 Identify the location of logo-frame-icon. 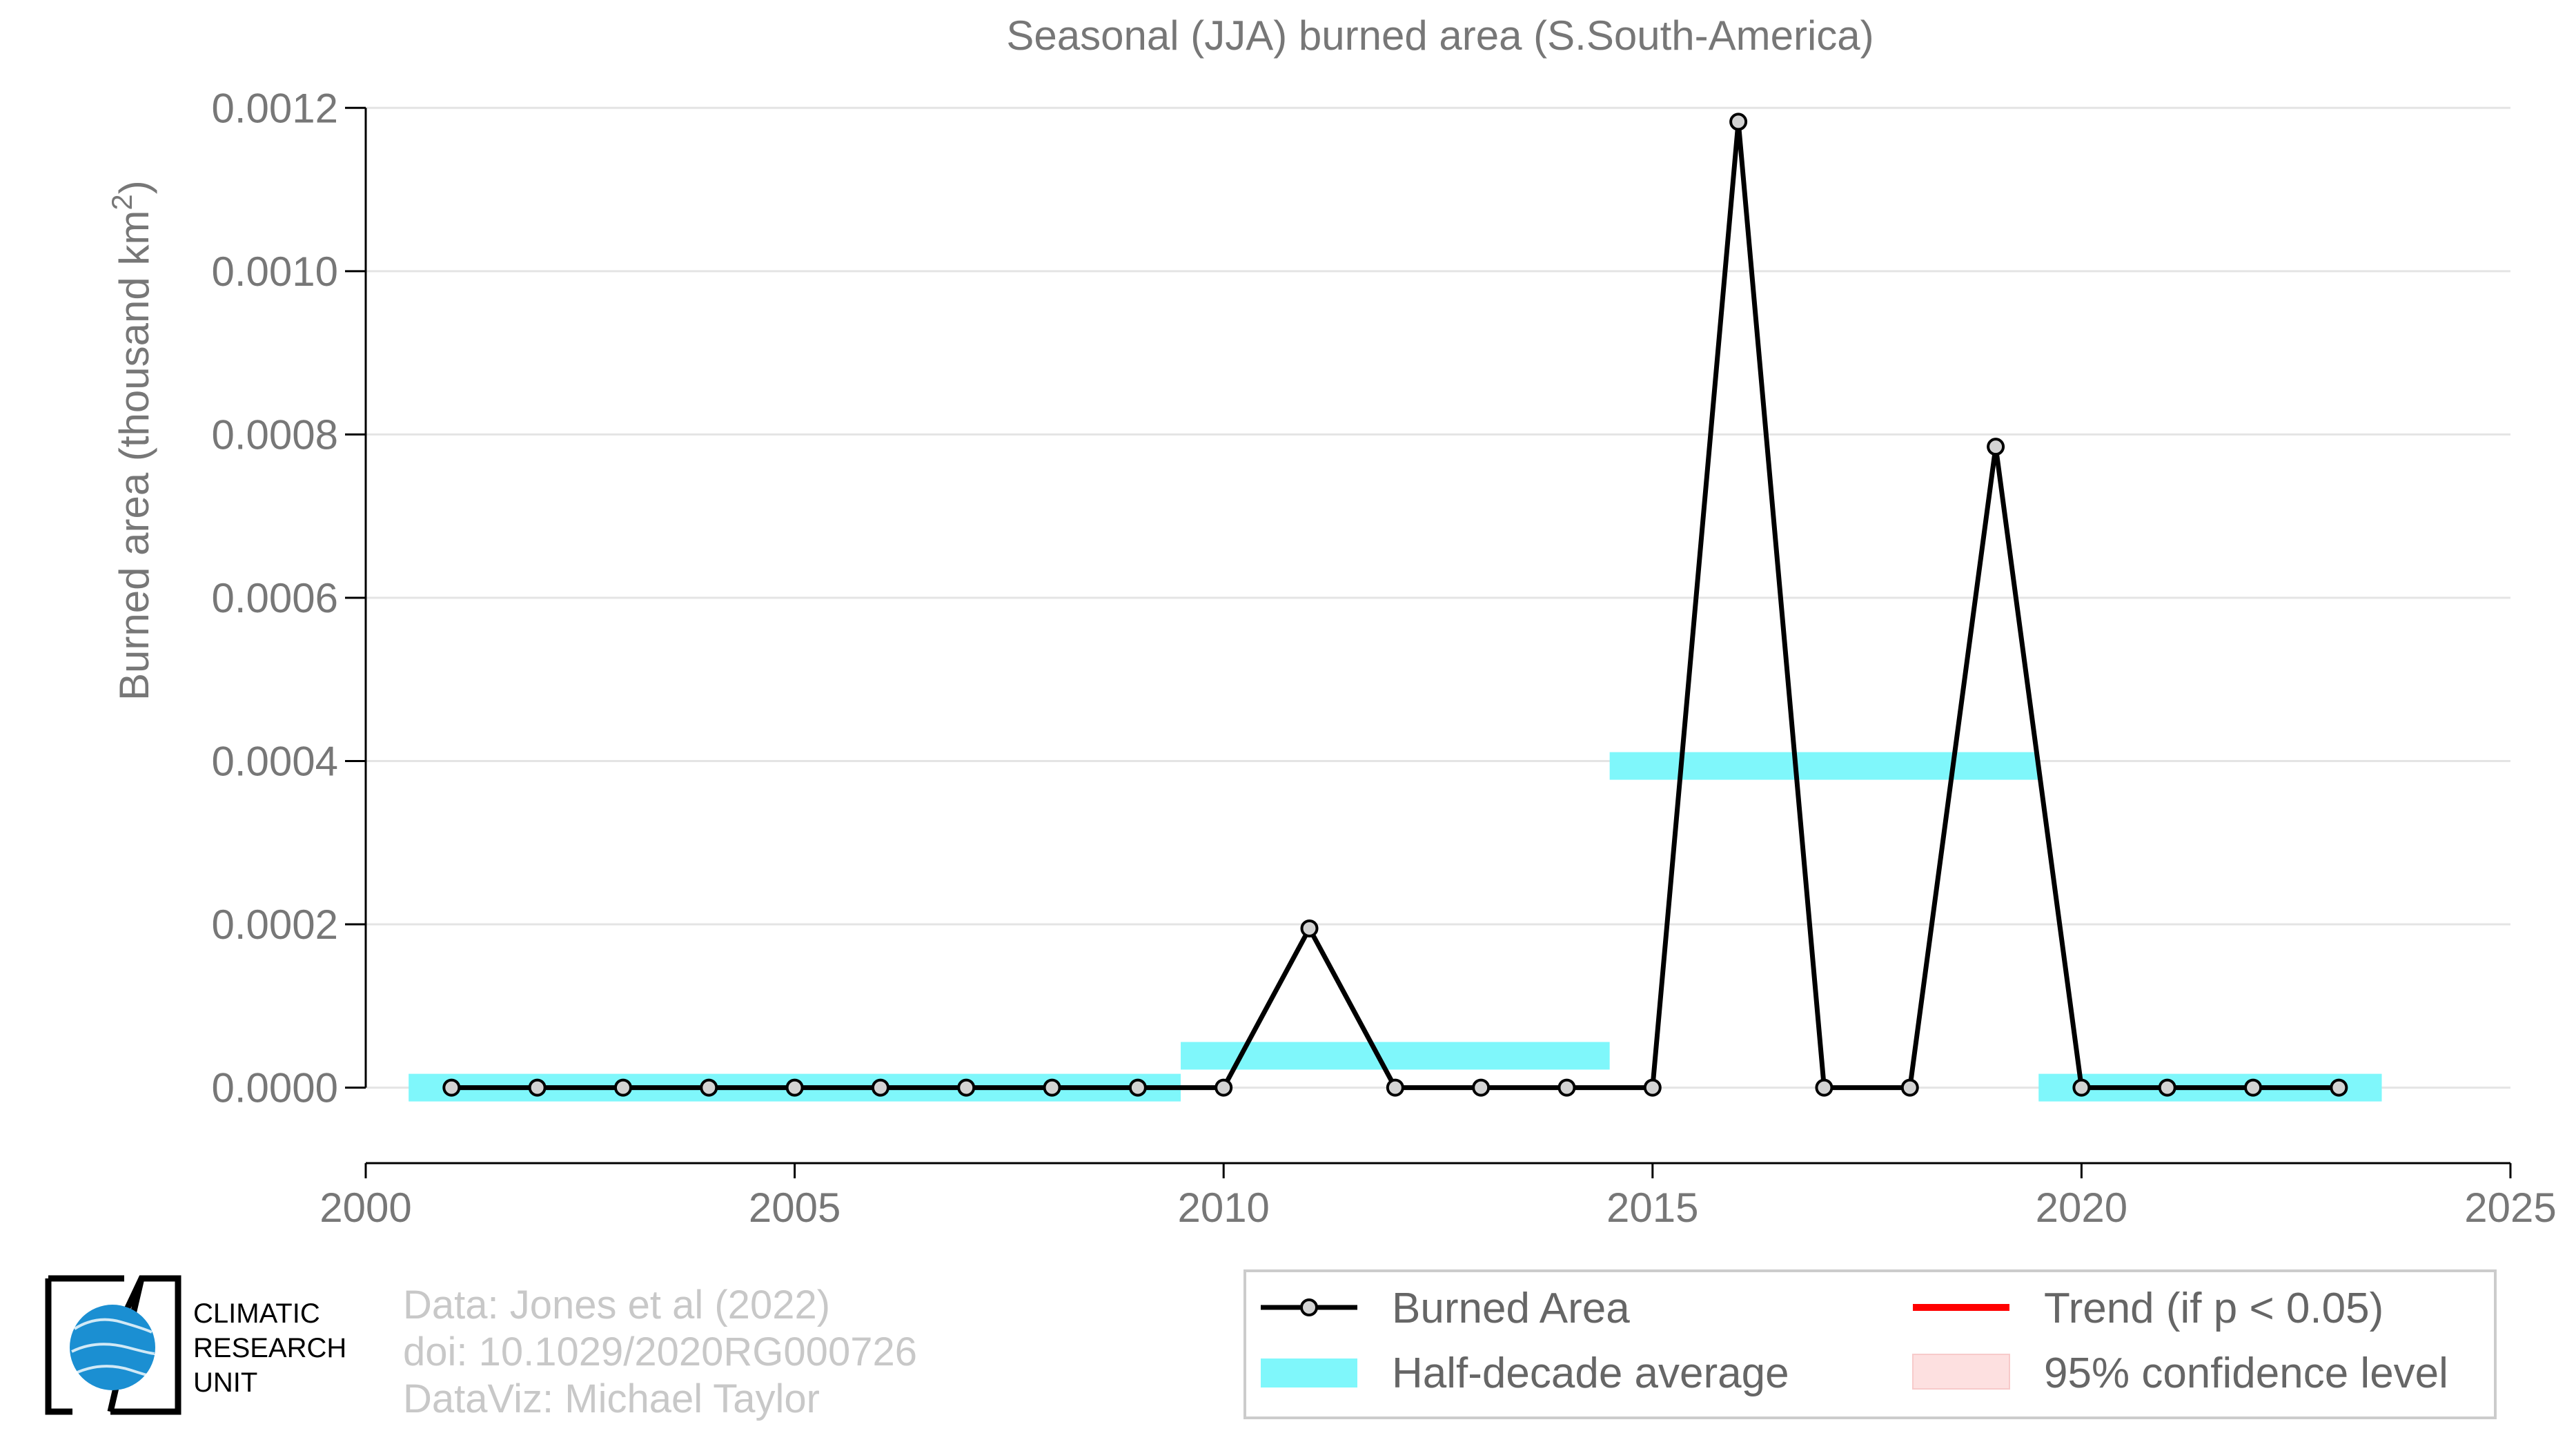
(113, 1345).